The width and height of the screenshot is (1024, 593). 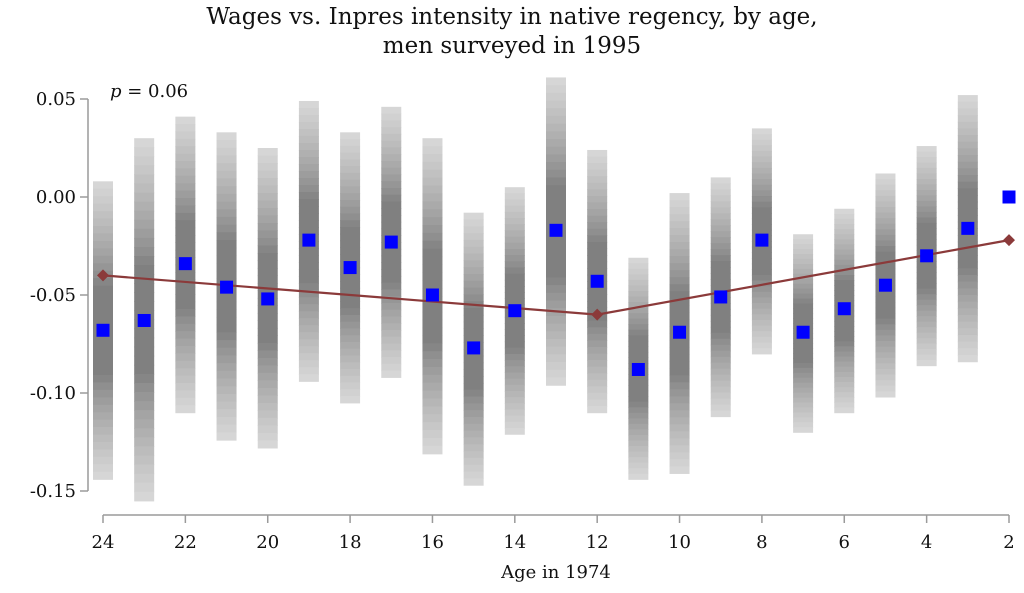 I want to click on p-value-var: p, so click(x=116, y=91).